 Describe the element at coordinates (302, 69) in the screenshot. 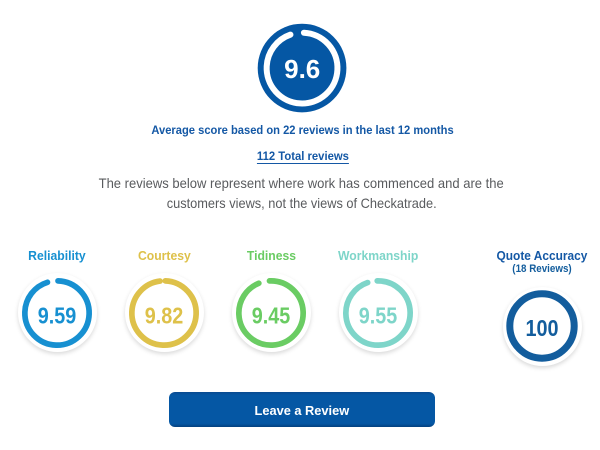

I see `svg-text: 9.6` at that location.